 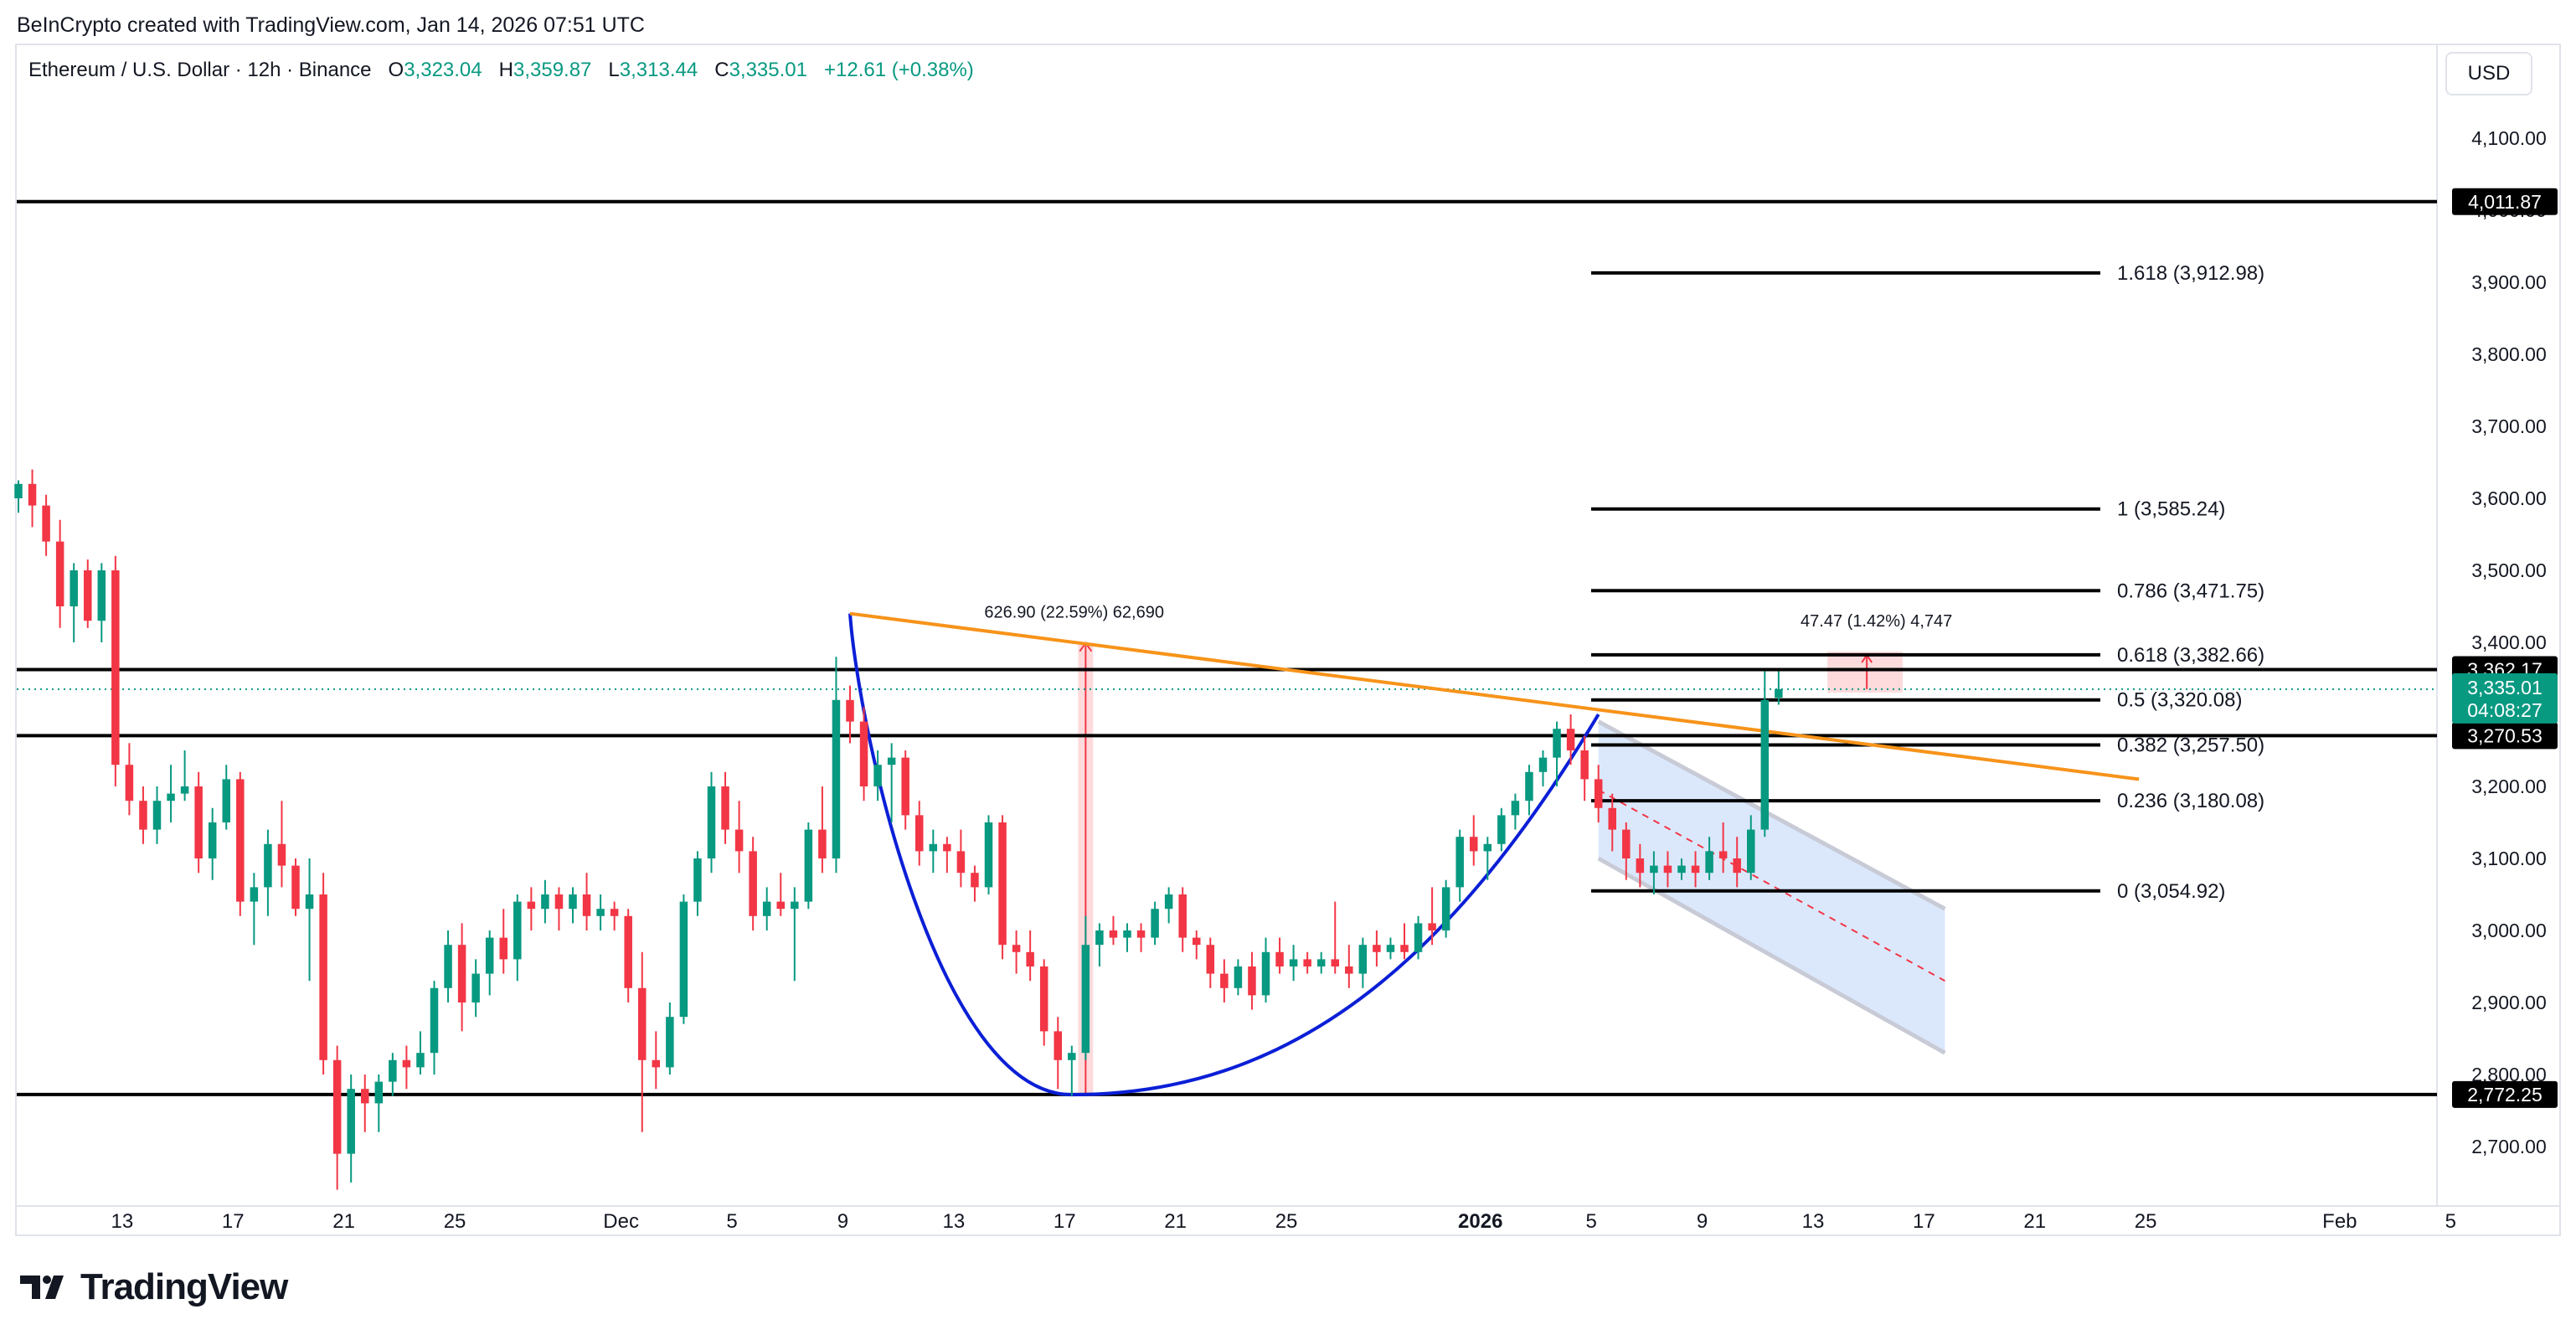 What do you see at coordinates (2509, 786) in the screenshot?
I see `price-axis-tick: 3,200.00` at bounding box center [2509, 786].